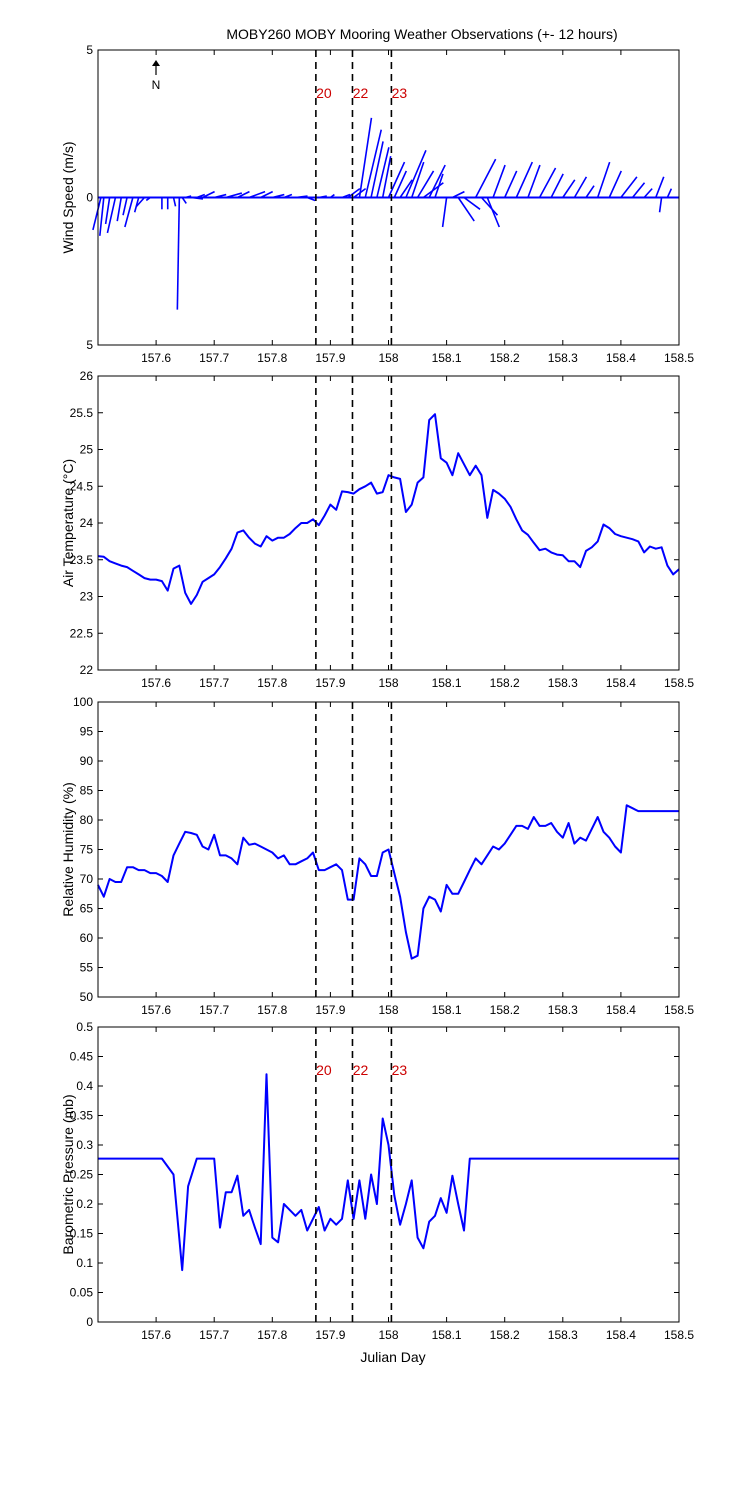  I want to click on y-tick-label: 0.05, so click(82, 1293).